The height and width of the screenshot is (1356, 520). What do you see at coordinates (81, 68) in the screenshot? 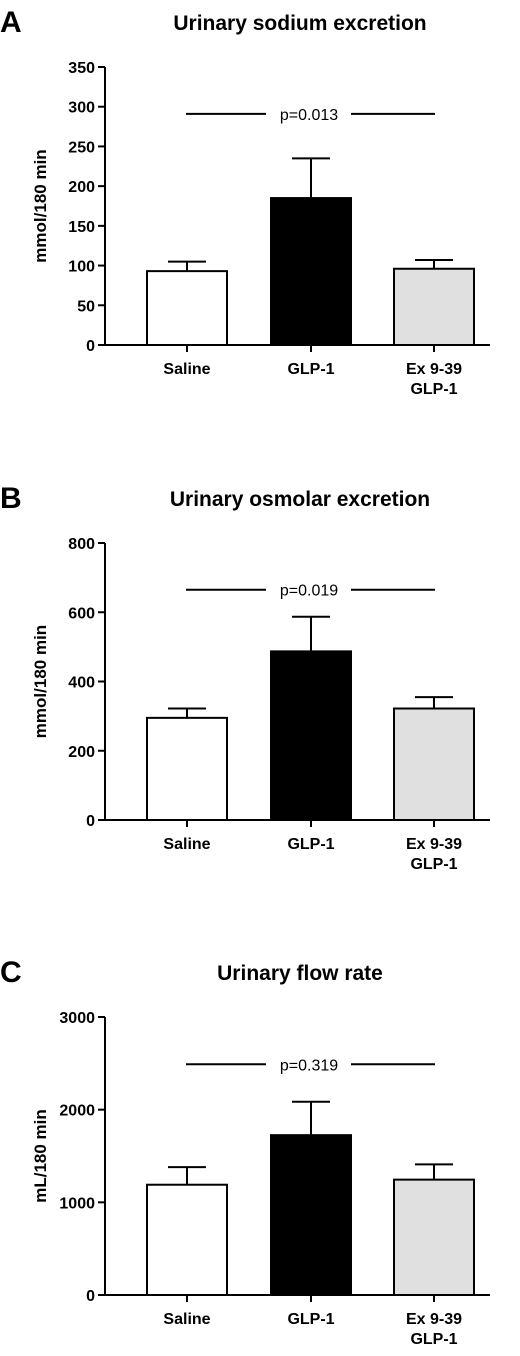
I see `y-tick-label: 350` at bounding box center [81, 68].